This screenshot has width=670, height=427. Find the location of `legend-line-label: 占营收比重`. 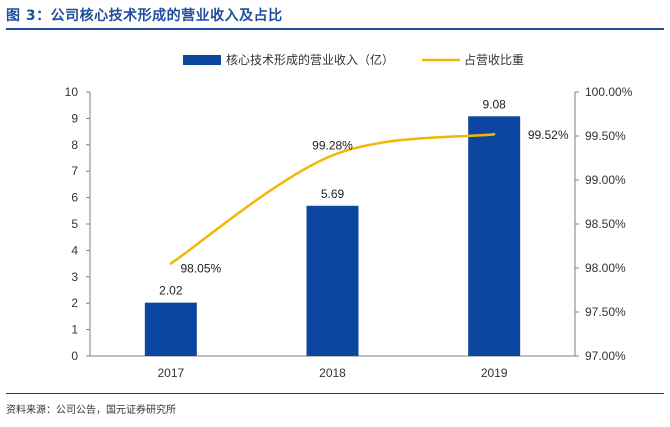

legend-line-label: 占营收比重 is located at coordinates (494, 59).